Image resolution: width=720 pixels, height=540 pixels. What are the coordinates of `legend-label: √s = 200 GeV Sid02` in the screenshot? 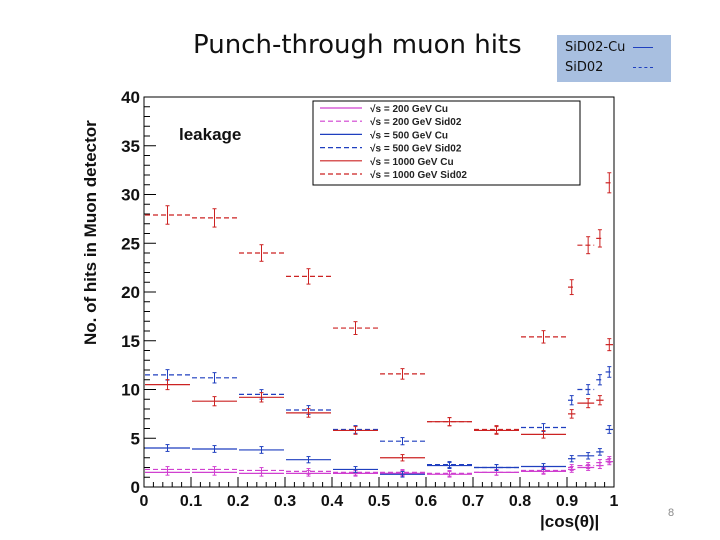 It's located at (416, 122).